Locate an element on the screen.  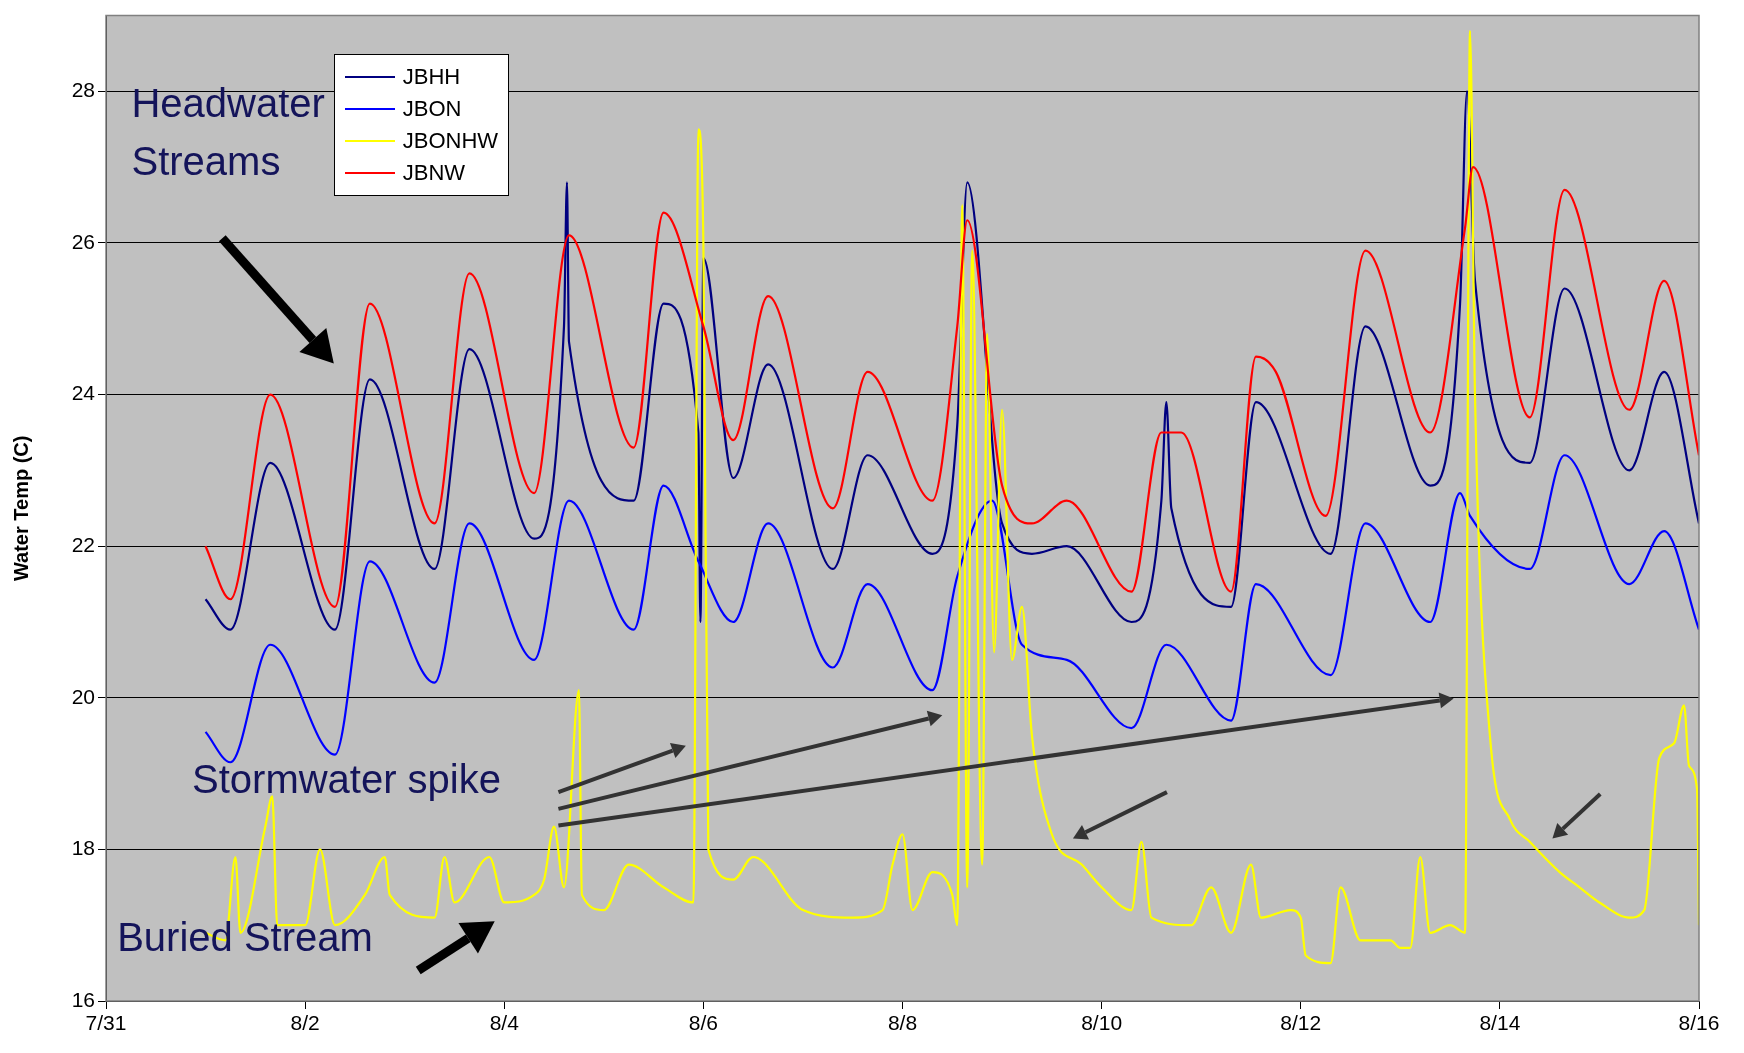
x-tick-label: 8/8 is located at coordinates (902, 1023).